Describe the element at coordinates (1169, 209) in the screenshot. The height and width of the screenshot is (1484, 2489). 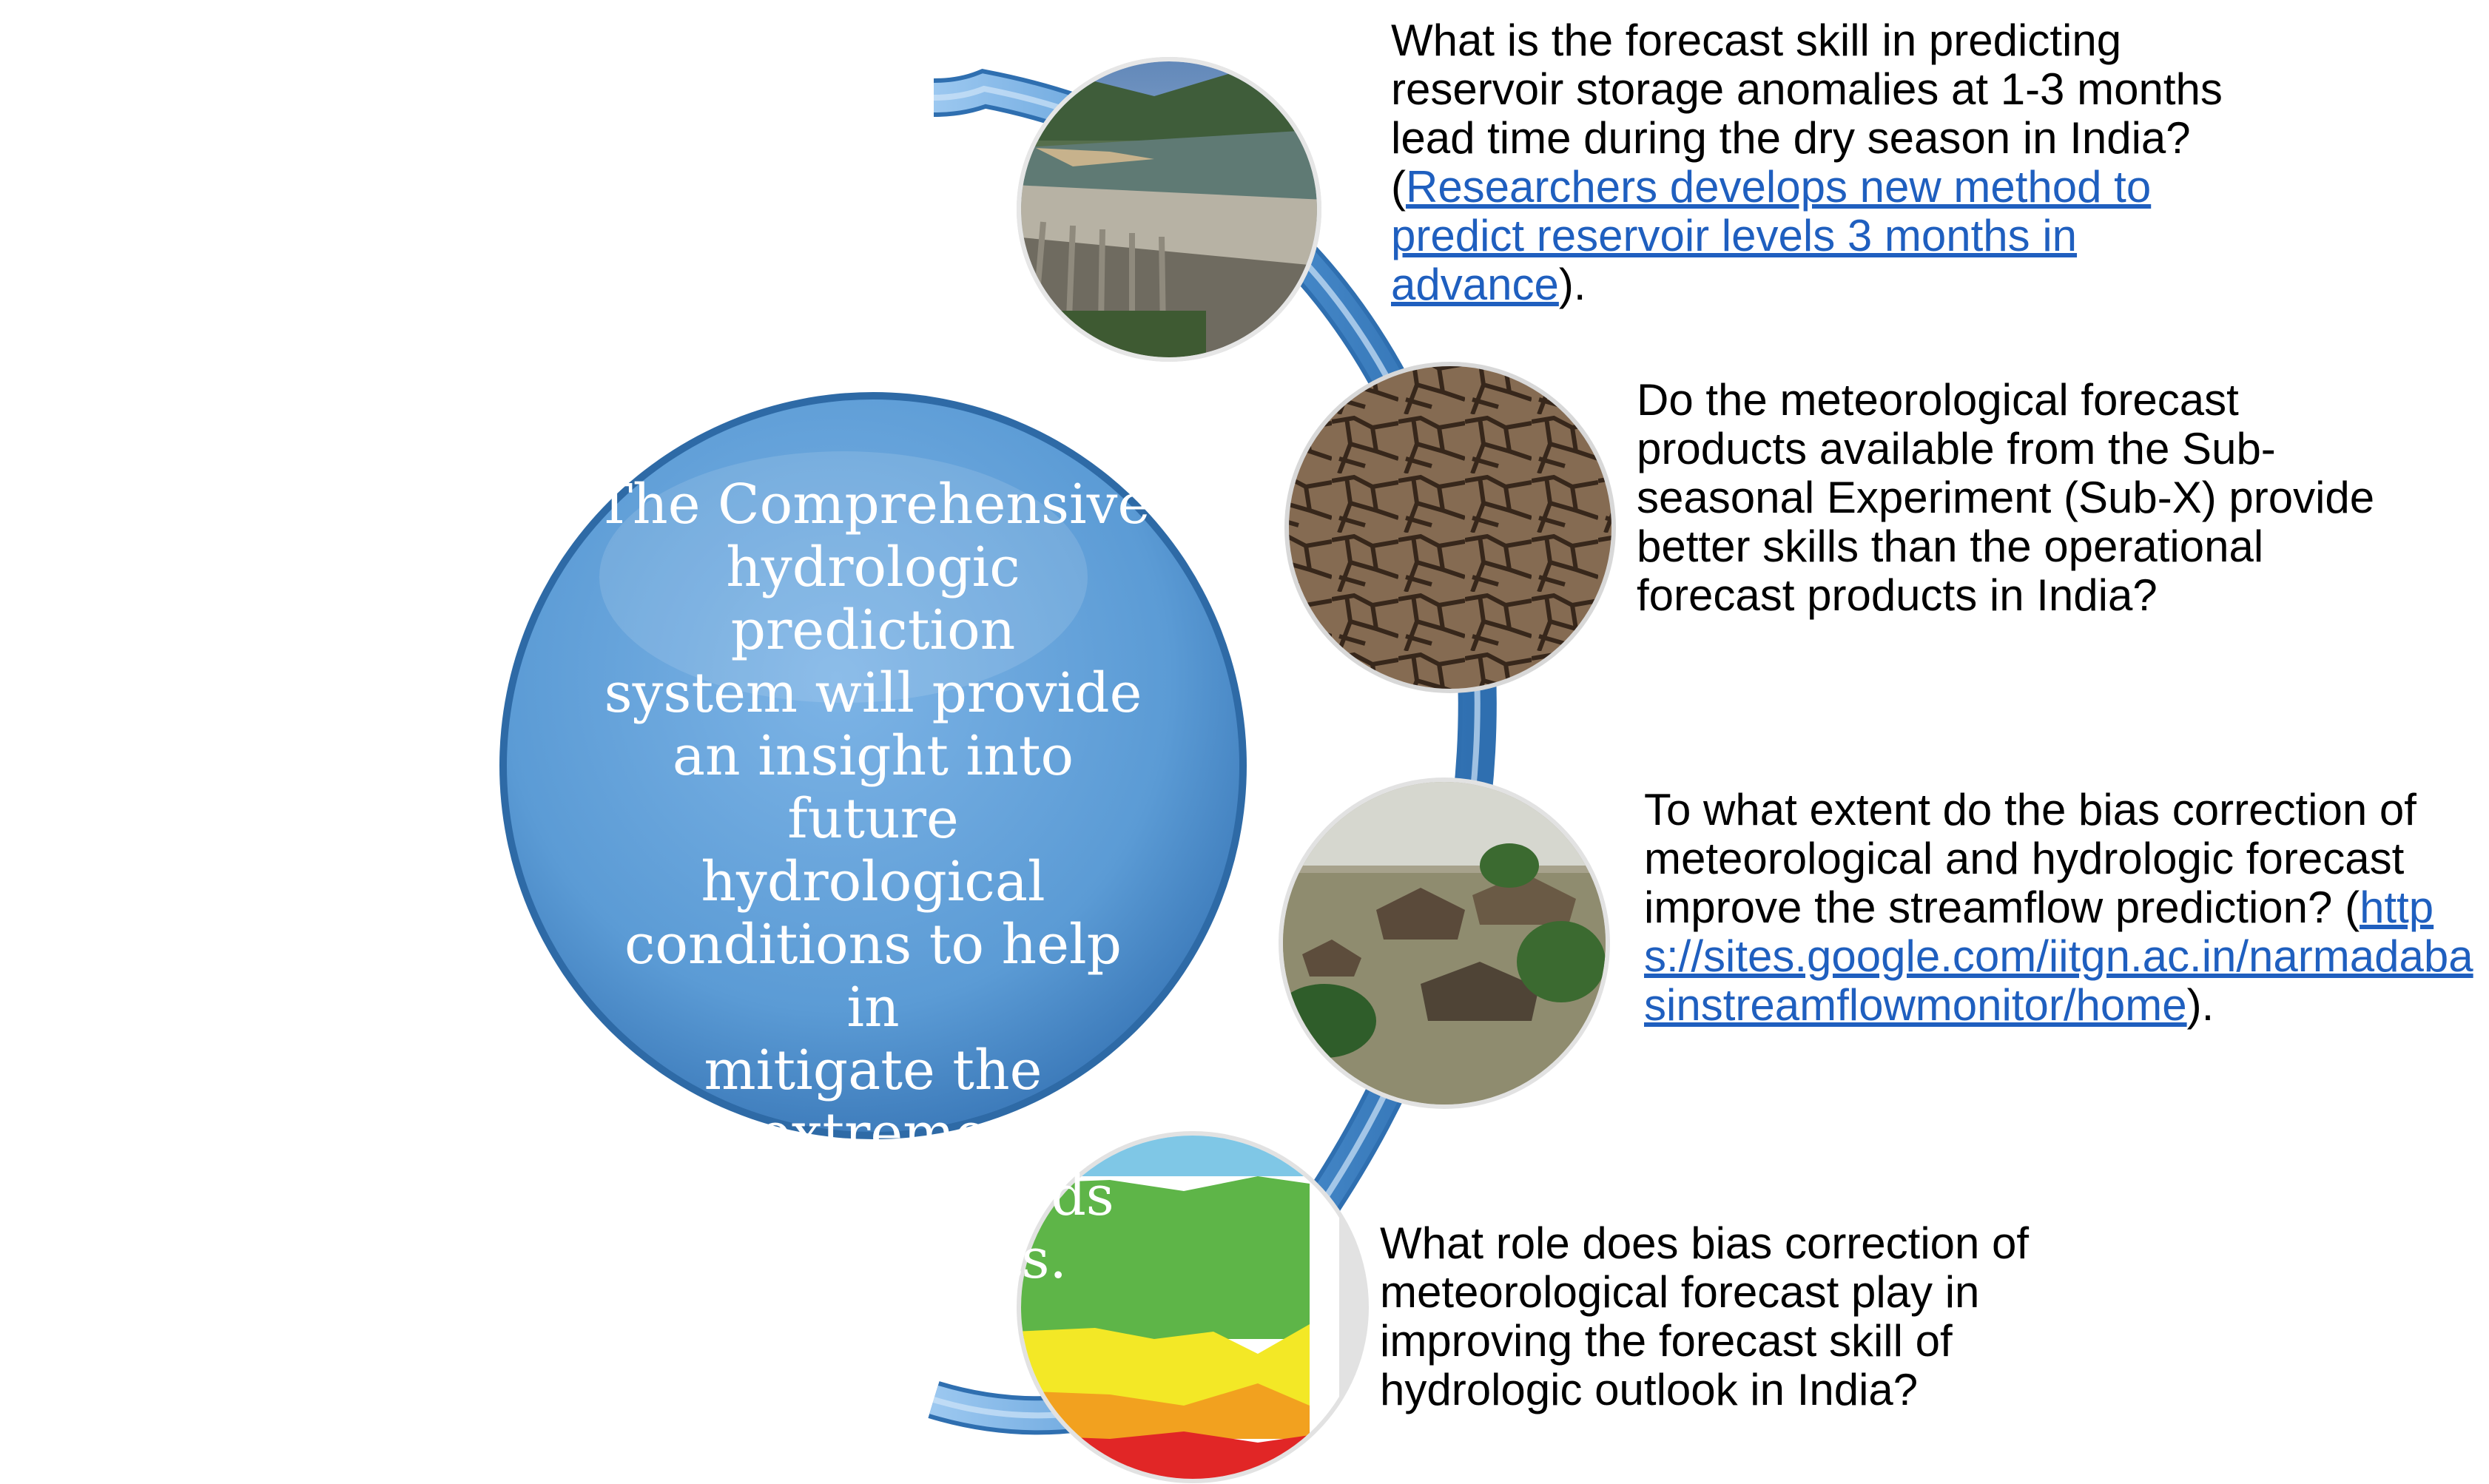
I see `reservoir-dam-photo` at that location.